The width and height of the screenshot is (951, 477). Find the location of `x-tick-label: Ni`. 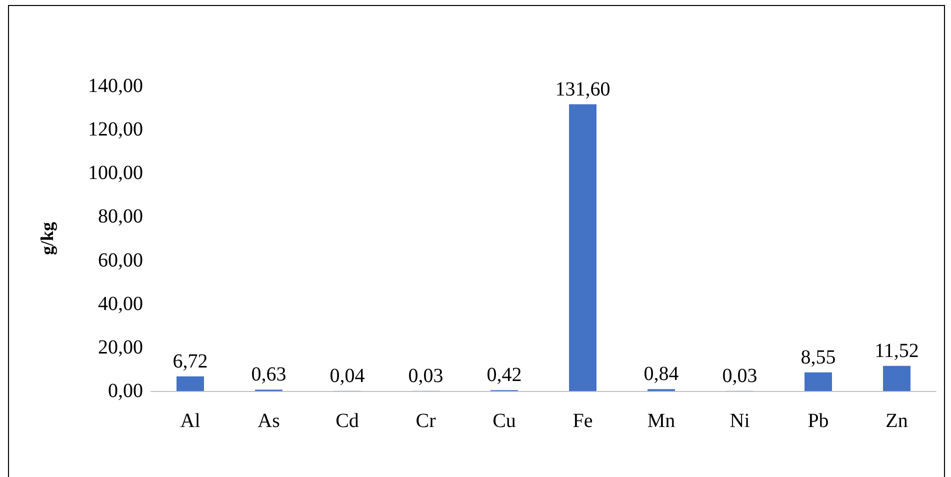

x-tick-label: Ni is located at coordinates (740, 421).